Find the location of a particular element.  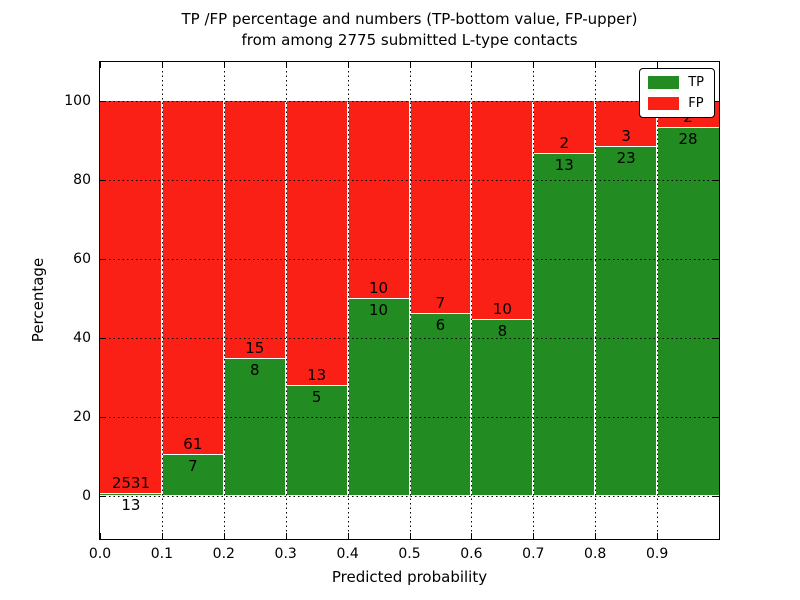

x-axis-label: Predicted probability is located at coordinates (409, 577).